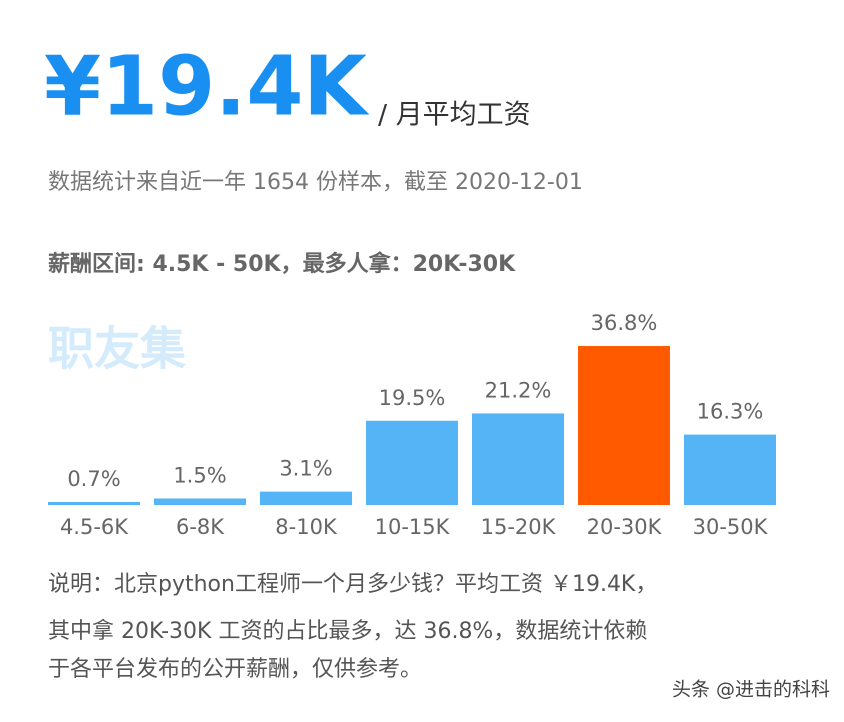  What do you see at coordinates (624, 323) in the screenshot?
I see `value-label: 36.8%` at bounding box center [624, 323].